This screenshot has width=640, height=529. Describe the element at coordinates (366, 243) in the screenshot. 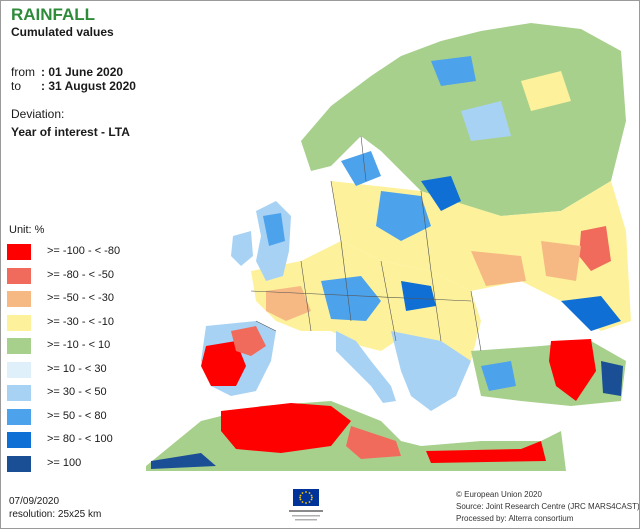

I see `country-borders` at that location.